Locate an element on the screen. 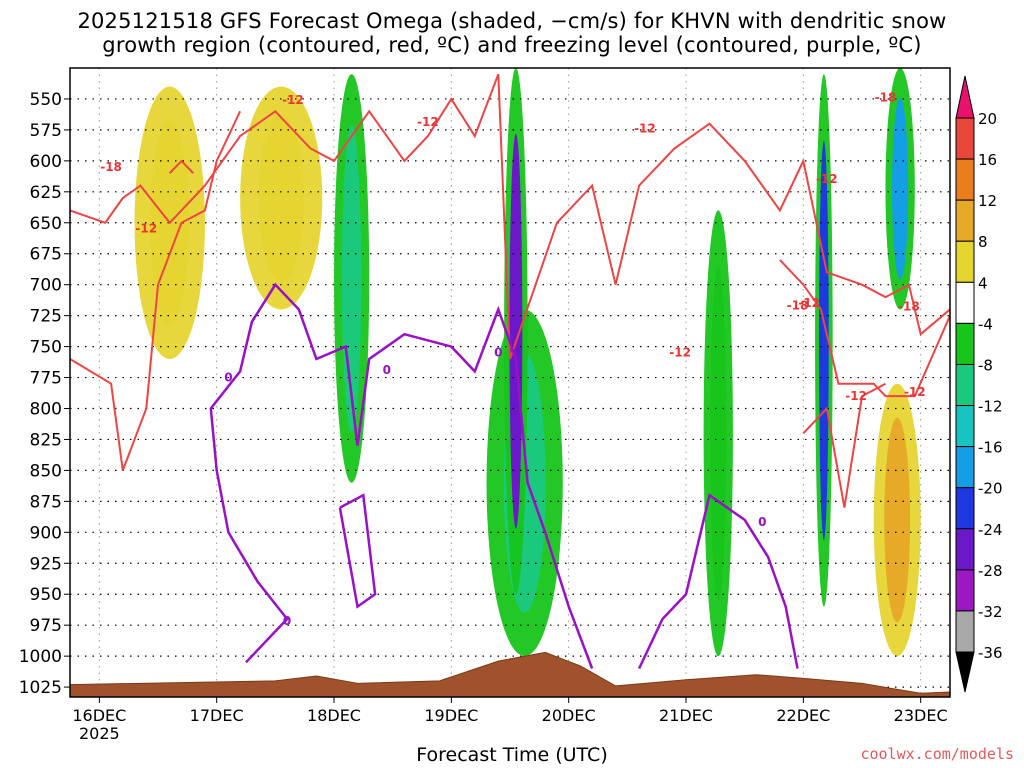  red-contour-label-11: -18 is located at coordinates (909, 307).